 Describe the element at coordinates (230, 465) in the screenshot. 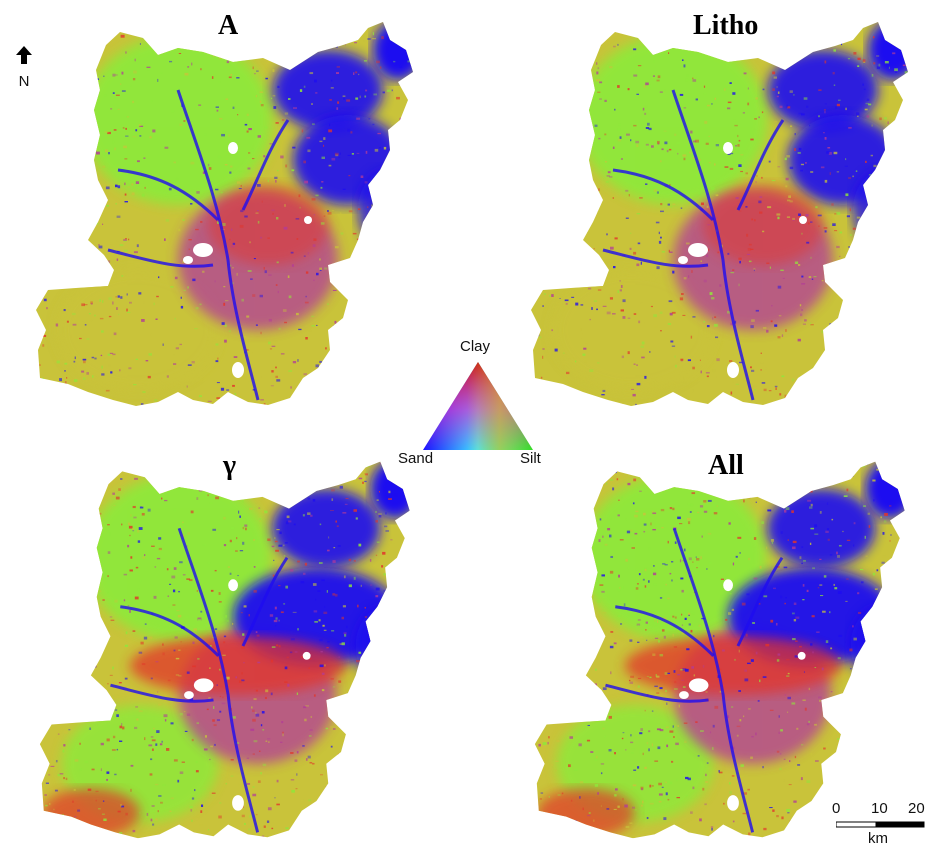

I see `panel-title: γ` at that location.